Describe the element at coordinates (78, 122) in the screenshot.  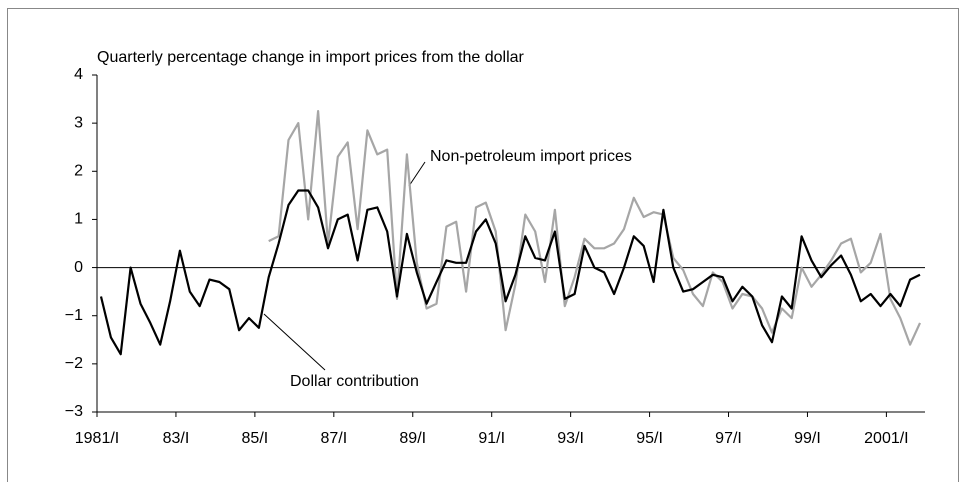
I see `y-tick-label: 3` at that location.